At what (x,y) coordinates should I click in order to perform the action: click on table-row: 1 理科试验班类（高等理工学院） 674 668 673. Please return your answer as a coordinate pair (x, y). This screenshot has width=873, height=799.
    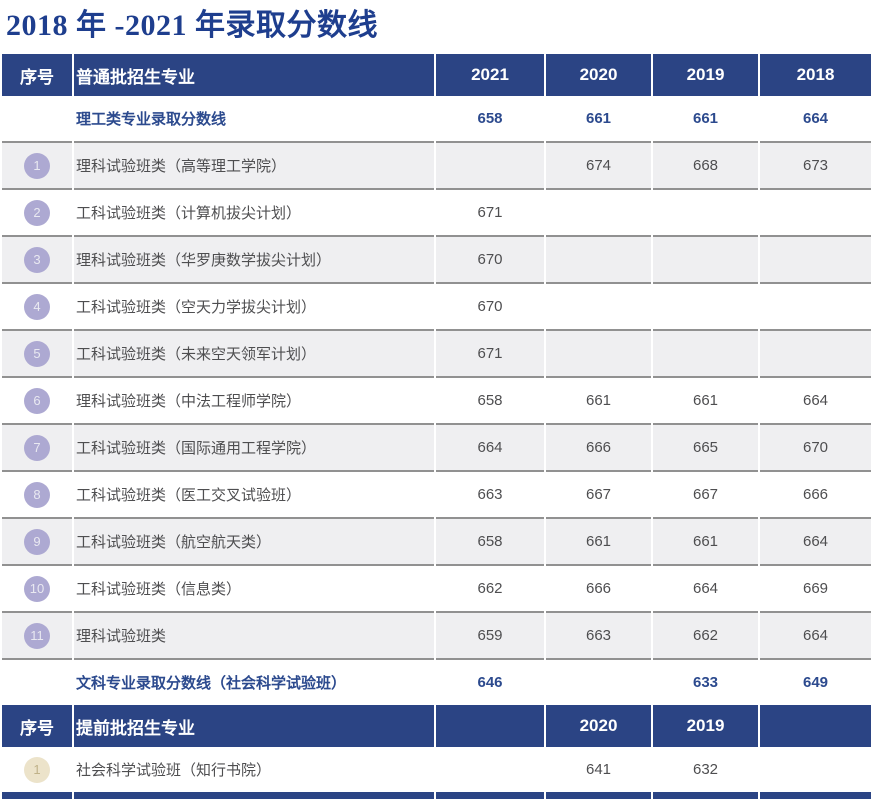
    Looking at the image, I should click on (436, 164).